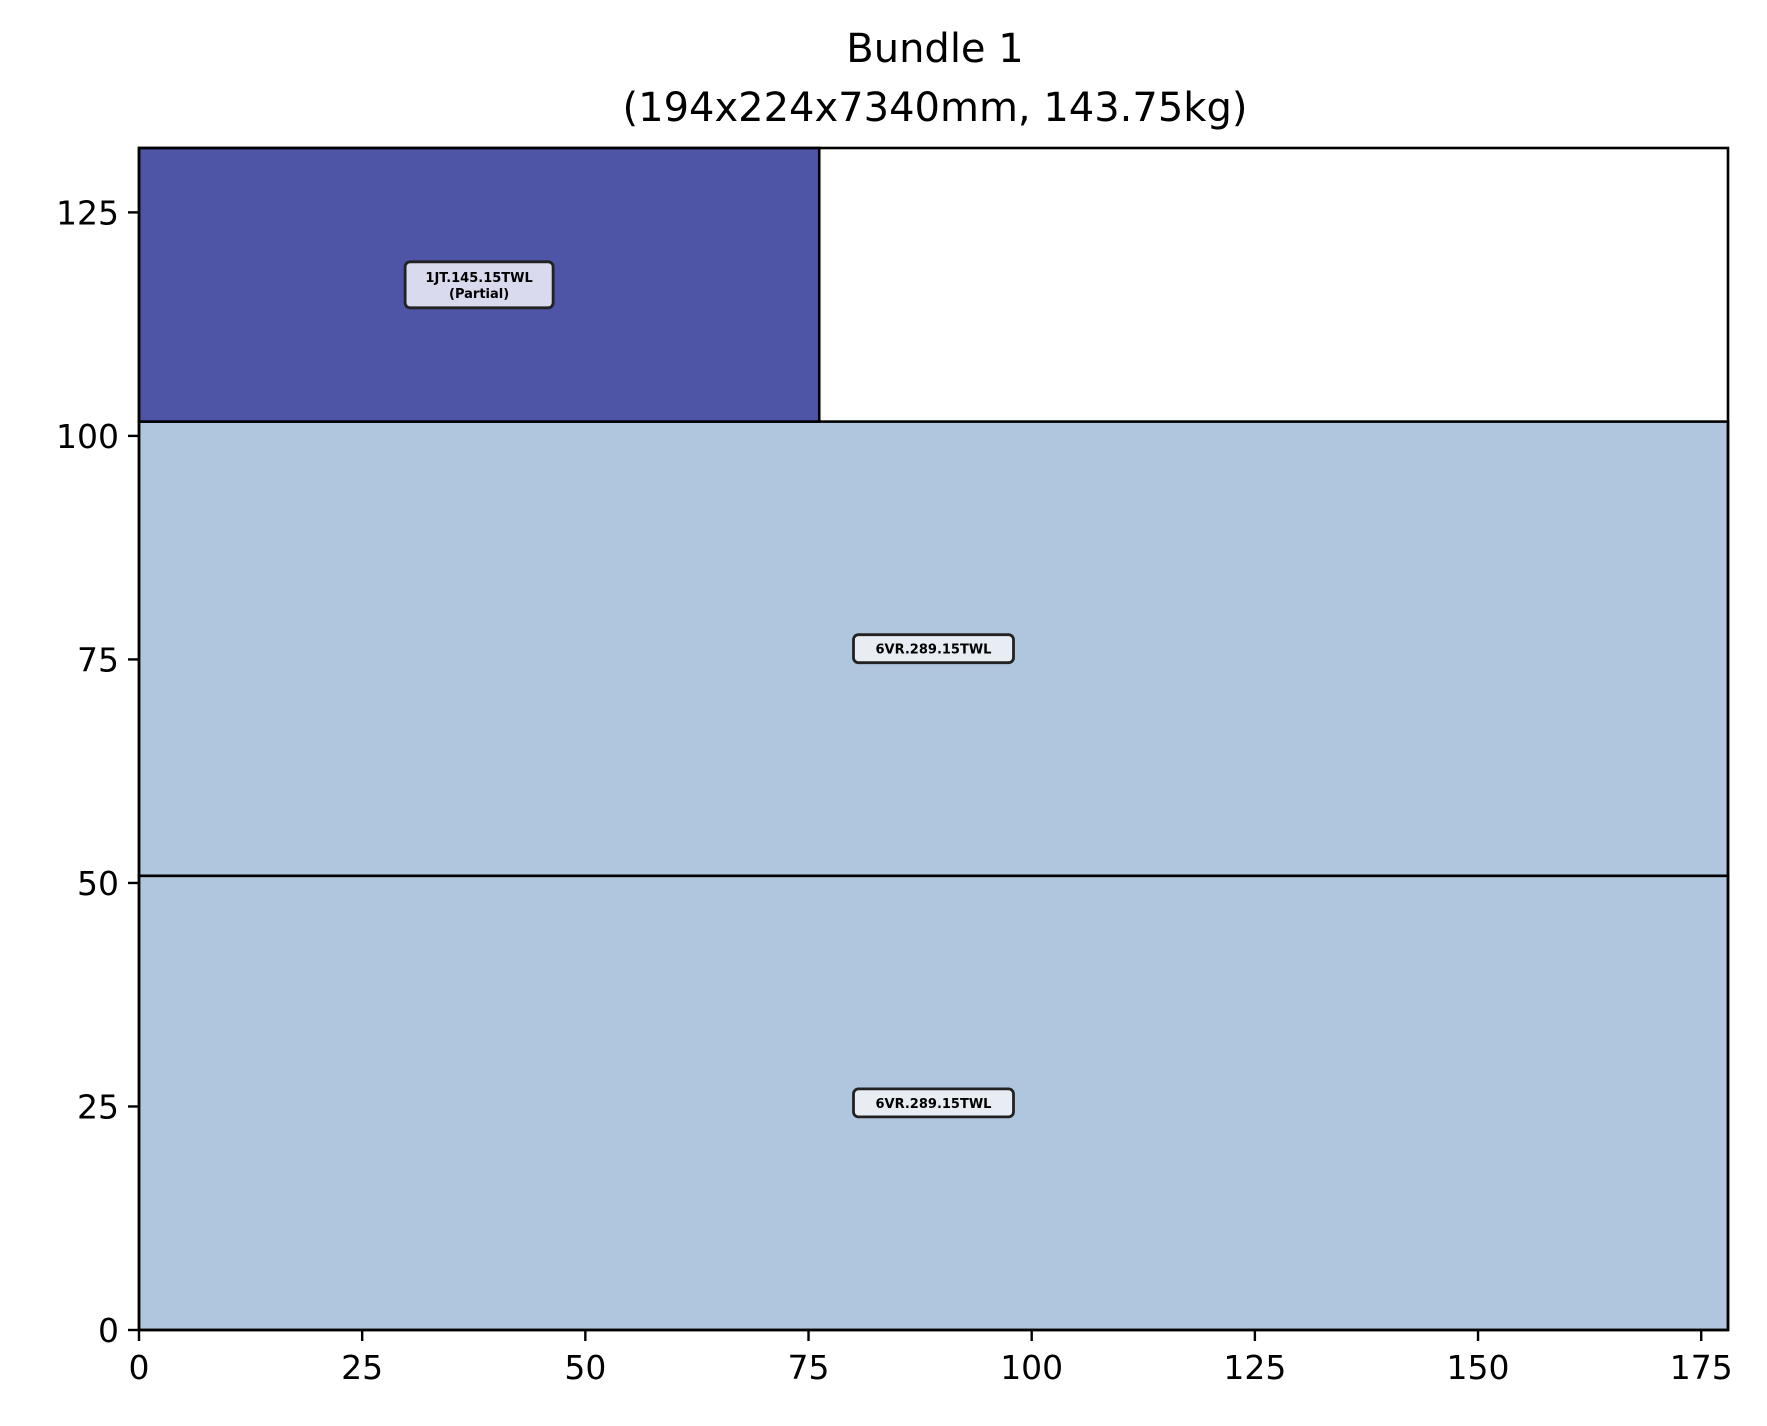 The width and height of the screenshot is (1767, 1426). What do you see at coordinates (479, 294) in the screenshot?
I see `item-label-text-2-1: (Partial)` at bounding box center [479, 294].